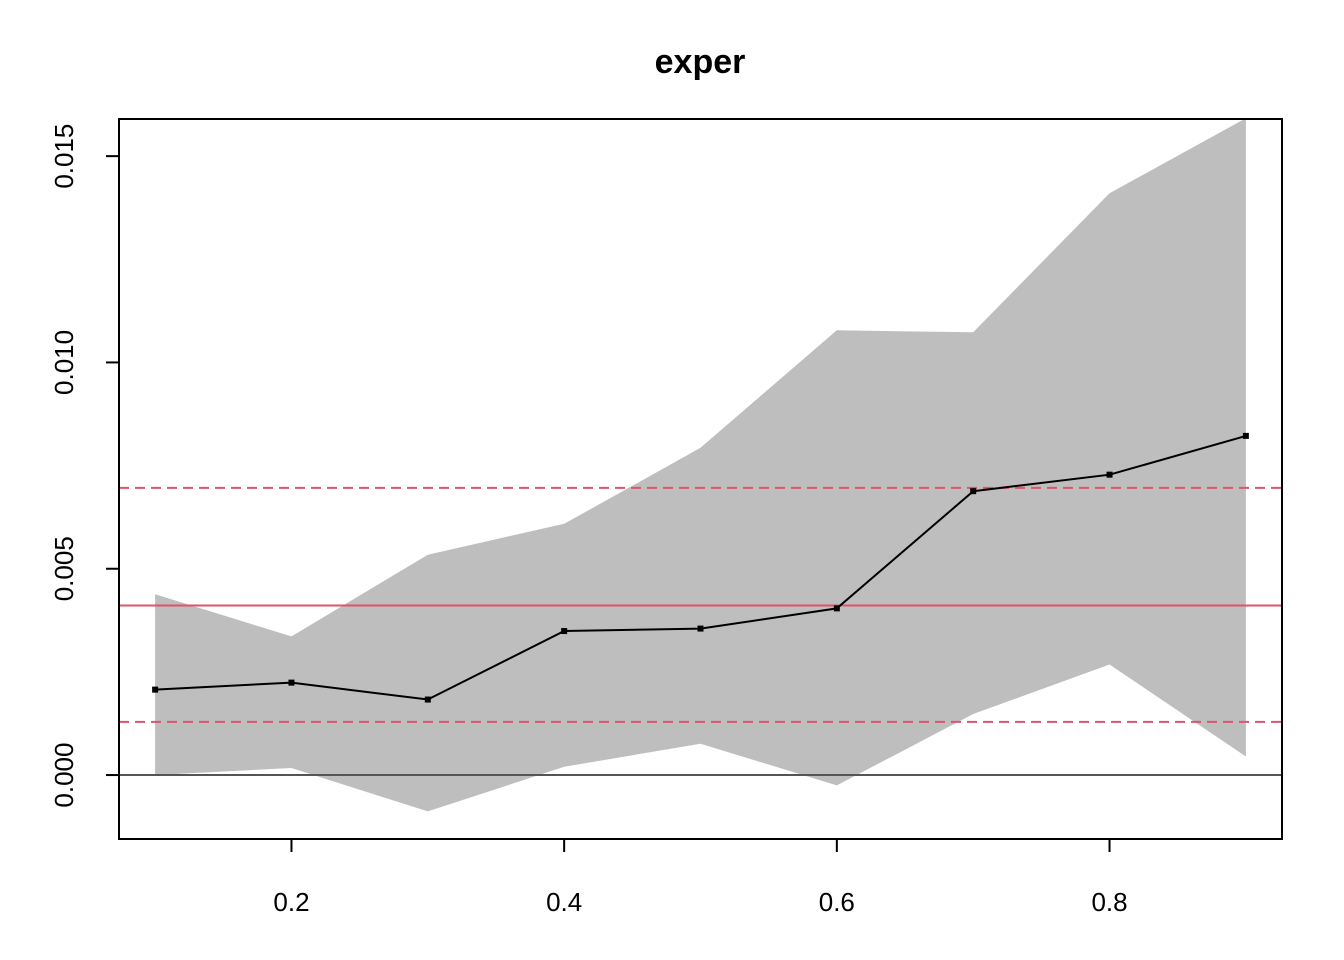 The image size is (1344, 960). What do you see at coordinates (700, 62) in the screenshot?
I see `chart-title: exper` at bounding box center [700, 62].